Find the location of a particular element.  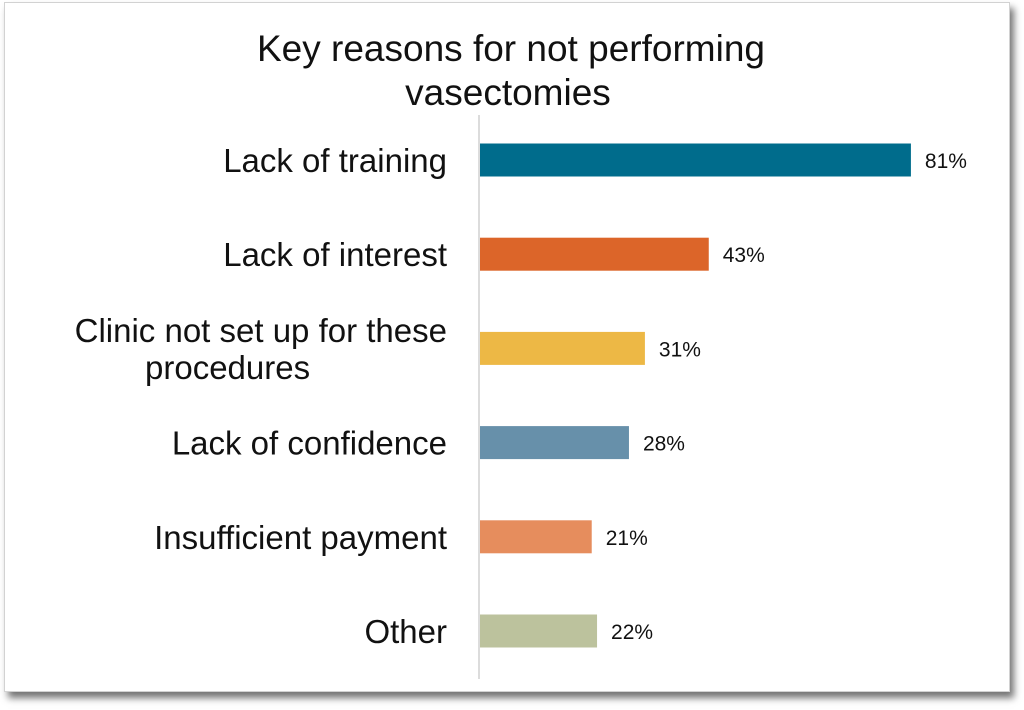

category-label-5: Other is located at coordinates (405, 631).